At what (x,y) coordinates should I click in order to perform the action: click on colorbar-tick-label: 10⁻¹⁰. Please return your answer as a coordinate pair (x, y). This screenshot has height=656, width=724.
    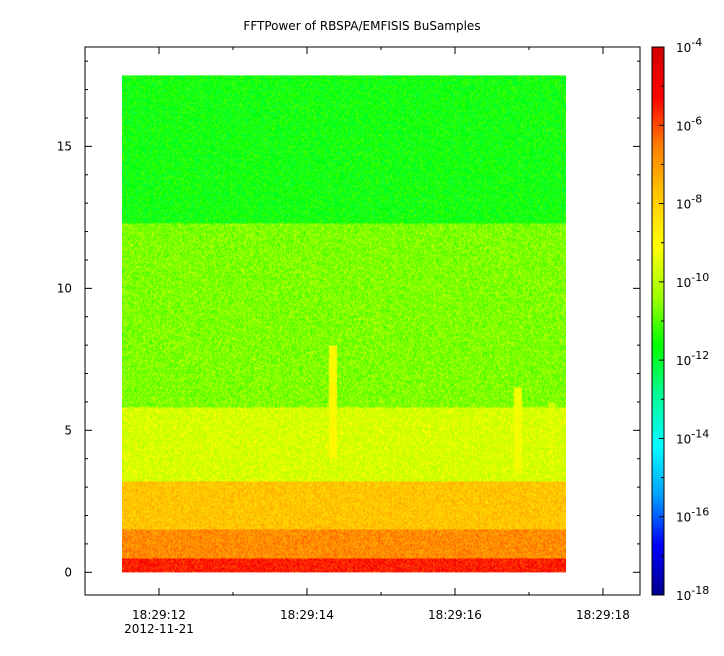
    Looking at the image, I should click on (692, 280).